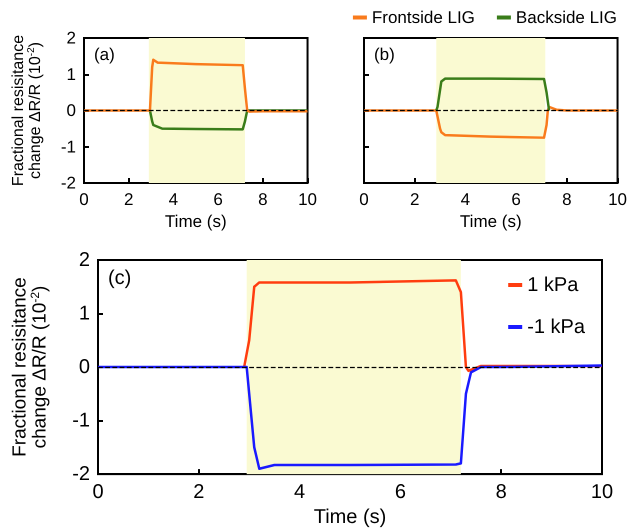 This screenshot has width=630, height=532. I want to click on x-tick-label: 0, so click(364, 199).